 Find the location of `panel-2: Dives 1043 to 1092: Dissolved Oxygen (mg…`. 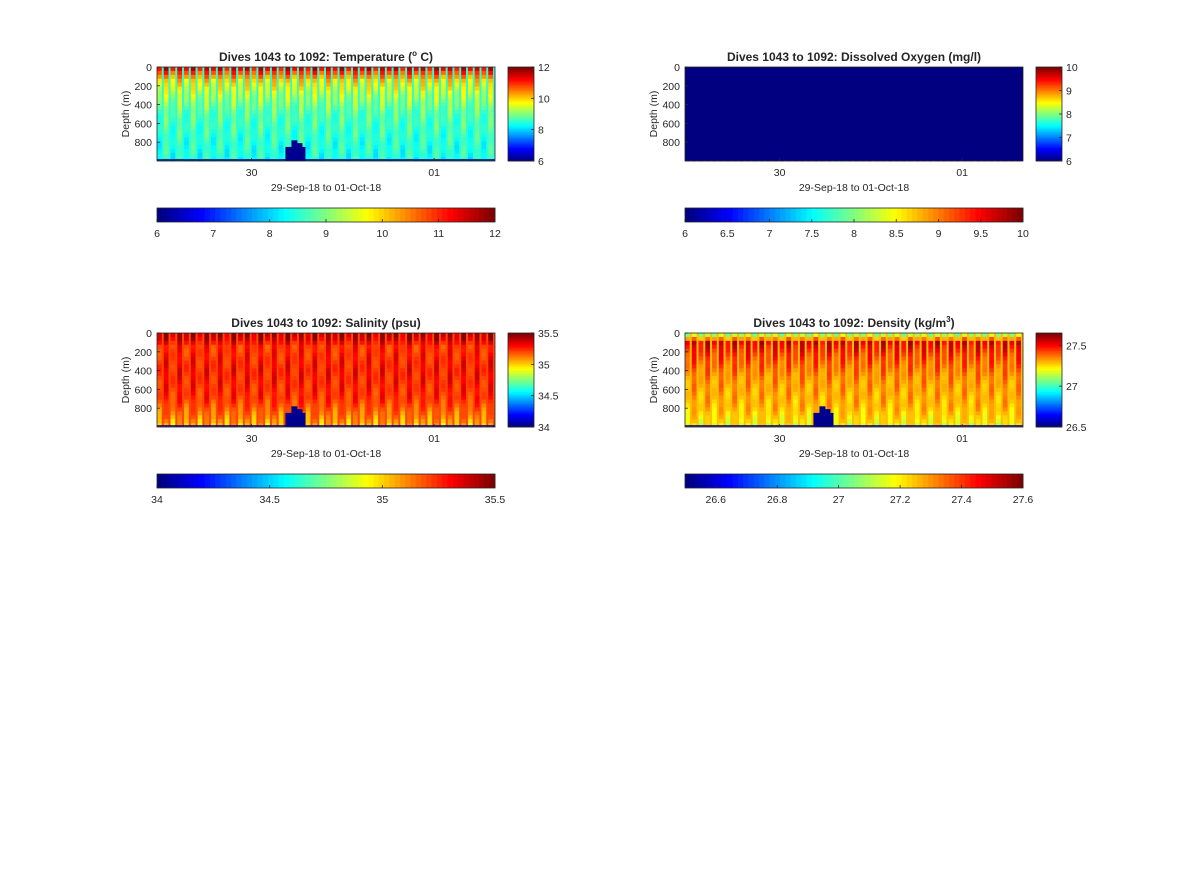

panel-2: Dives 1043 to 1092: Dissolved Oxygen (mg… is located at coordinates (863, 145).